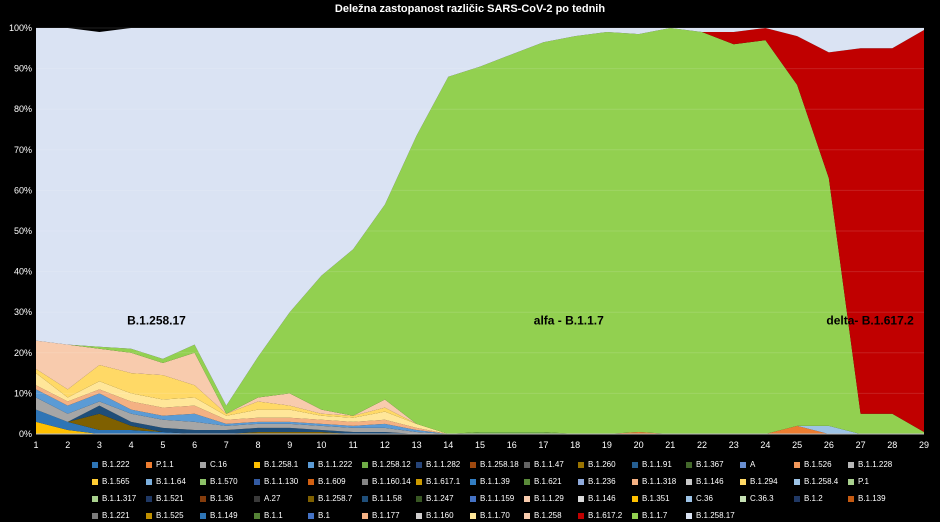 The height and width of the screenshot is (522, 940). I want to click on legend-label: B.1.1.159, so click(497, 498).